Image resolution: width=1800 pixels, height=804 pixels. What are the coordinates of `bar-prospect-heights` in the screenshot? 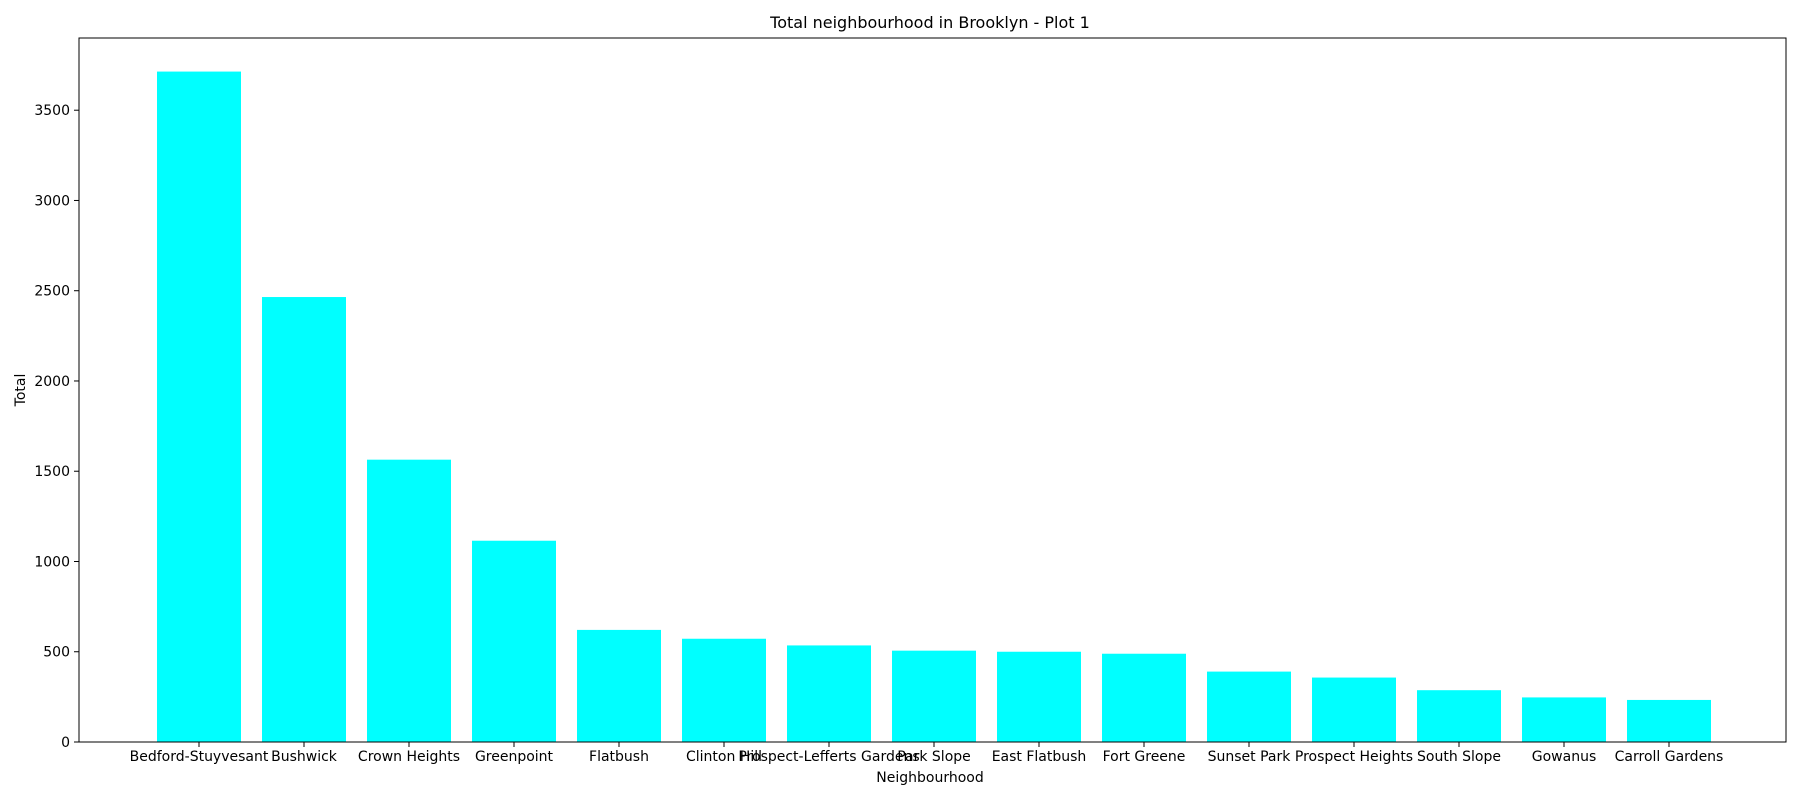 It's located at (1354, 709).